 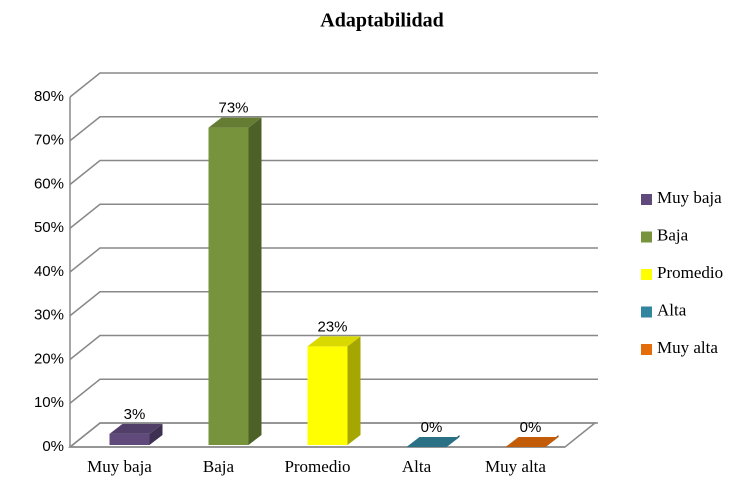 What do you see at coordinates (317, 466) in the screenshot?
I see `x-tick-label: Promedio` at bounding box center [317, 466].